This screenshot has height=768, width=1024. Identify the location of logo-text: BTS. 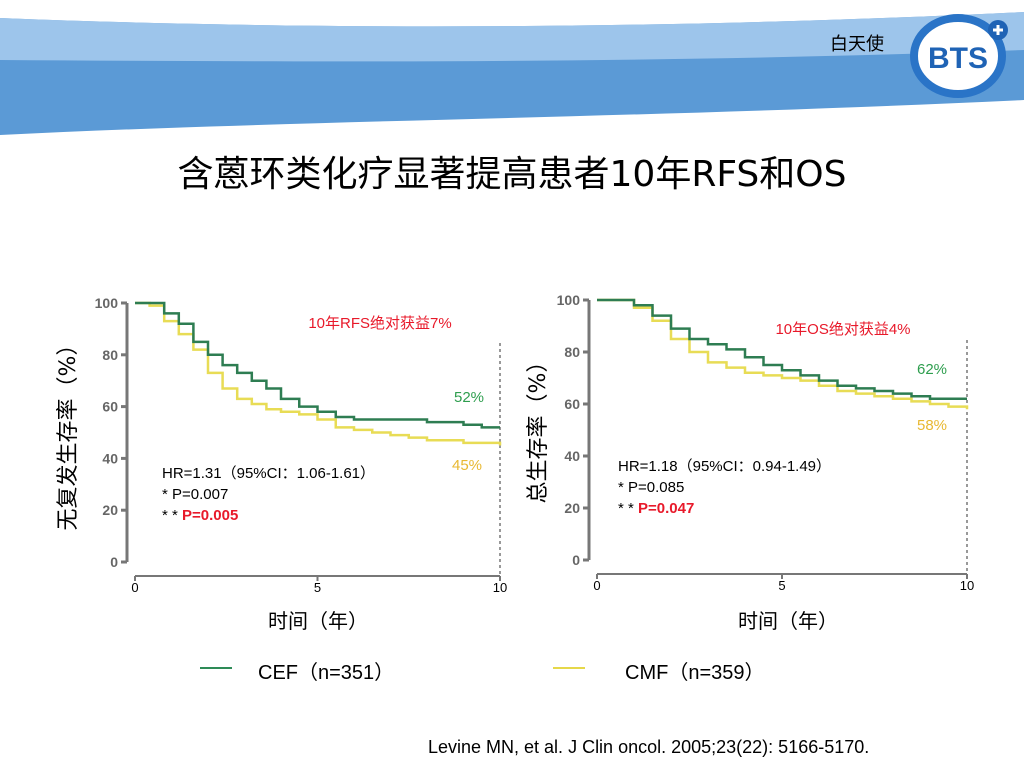
(958, 58).